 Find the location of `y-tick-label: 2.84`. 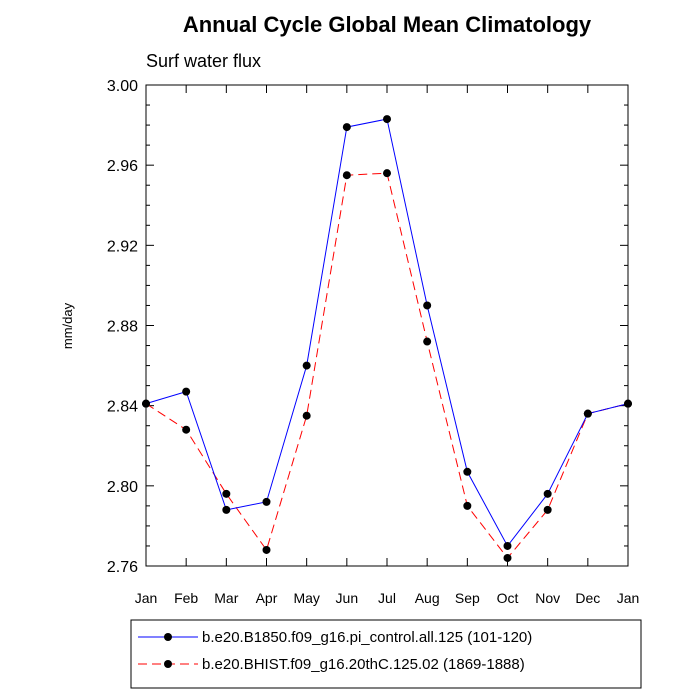

y-tick-label: 2.84 is located at coordinates (122, 407).